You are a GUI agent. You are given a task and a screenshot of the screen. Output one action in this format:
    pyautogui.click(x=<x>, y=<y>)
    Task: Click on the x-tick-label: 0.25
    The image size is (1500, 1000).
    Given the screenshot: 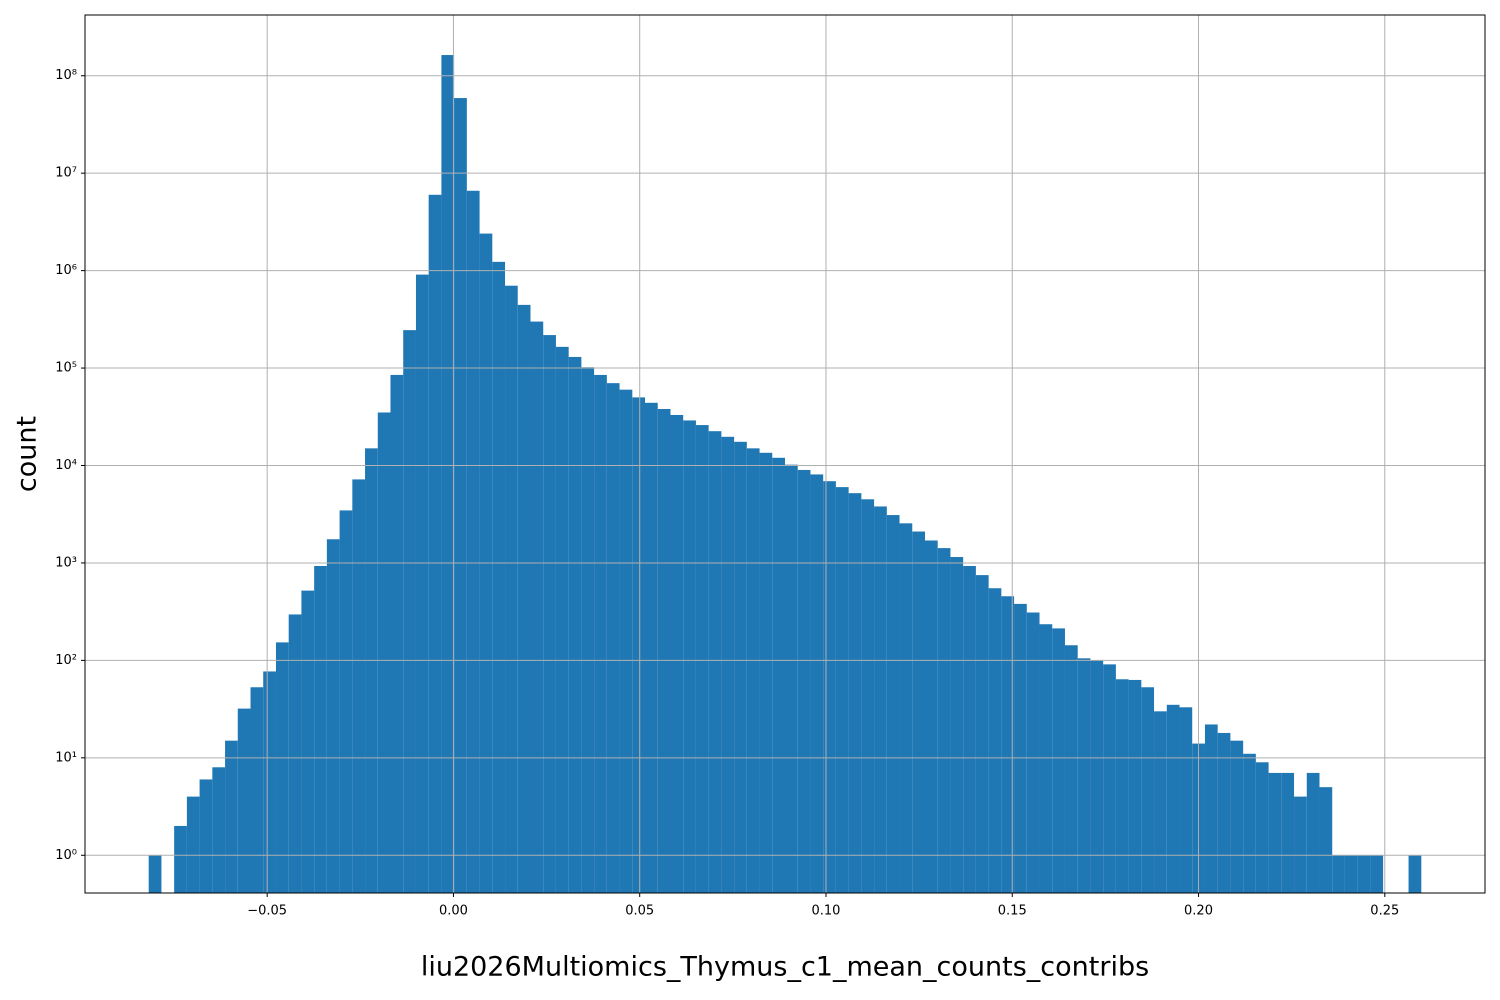 What is the action you would take?
    pyautogui.click(x=1384, y=911)
    